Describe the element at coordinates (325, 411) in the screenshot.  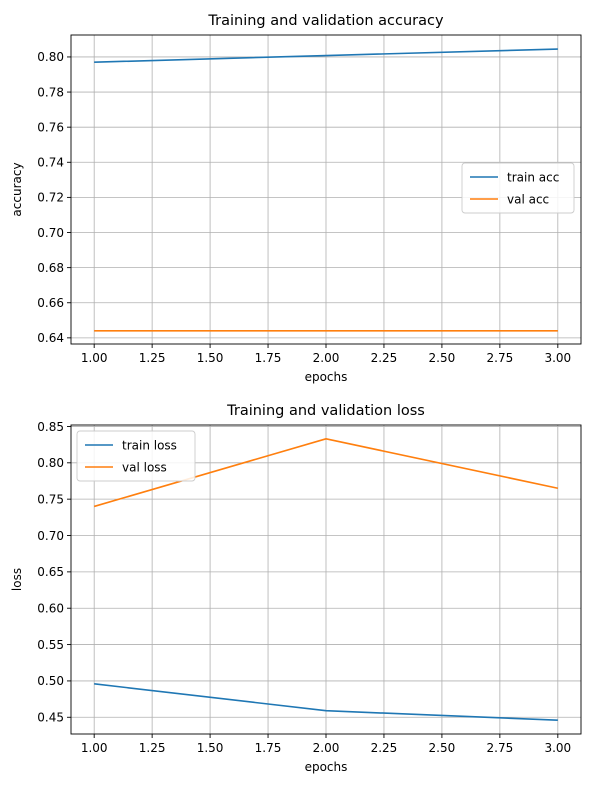
I see `chart-title: Training and validation loss` at that location.